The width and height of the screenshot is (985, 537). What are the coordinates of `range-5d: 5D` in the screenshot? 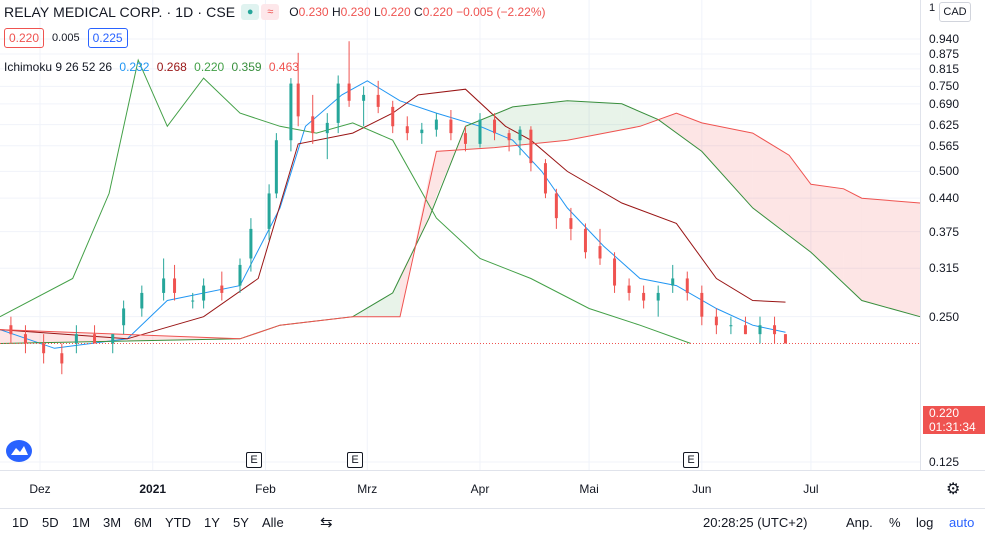 It's located at (50, 522).